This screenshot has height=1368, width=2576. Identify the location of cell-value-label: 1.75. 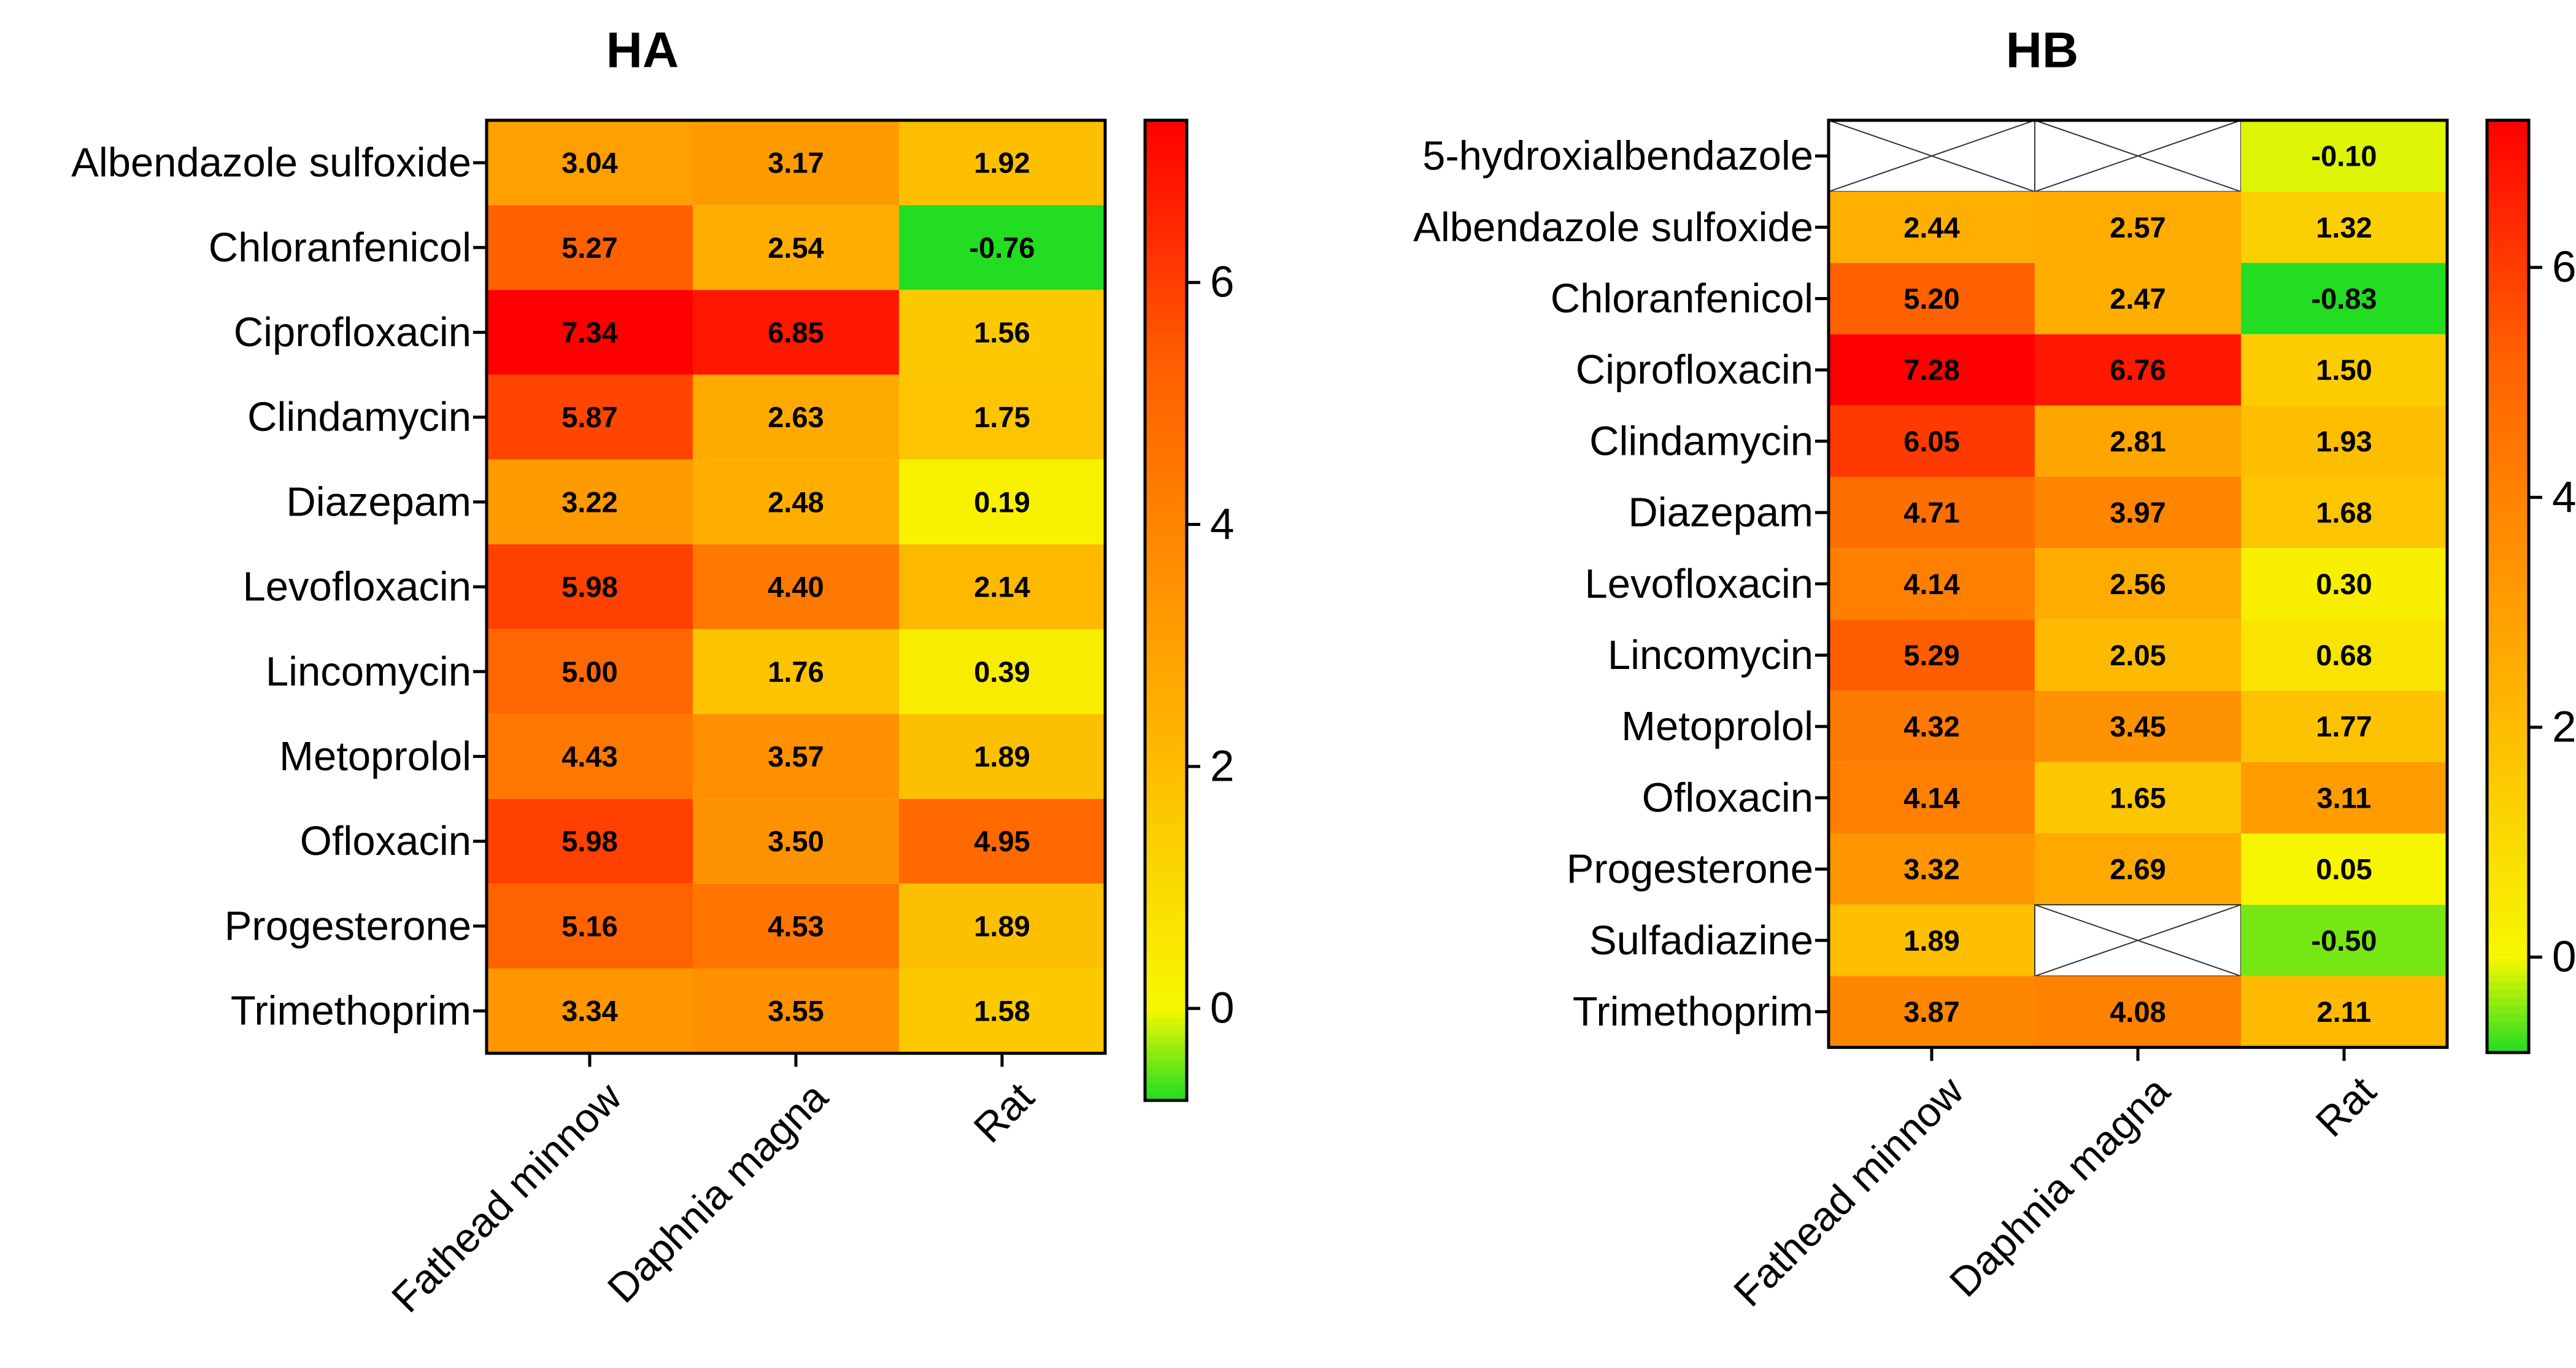
(1002, 417).